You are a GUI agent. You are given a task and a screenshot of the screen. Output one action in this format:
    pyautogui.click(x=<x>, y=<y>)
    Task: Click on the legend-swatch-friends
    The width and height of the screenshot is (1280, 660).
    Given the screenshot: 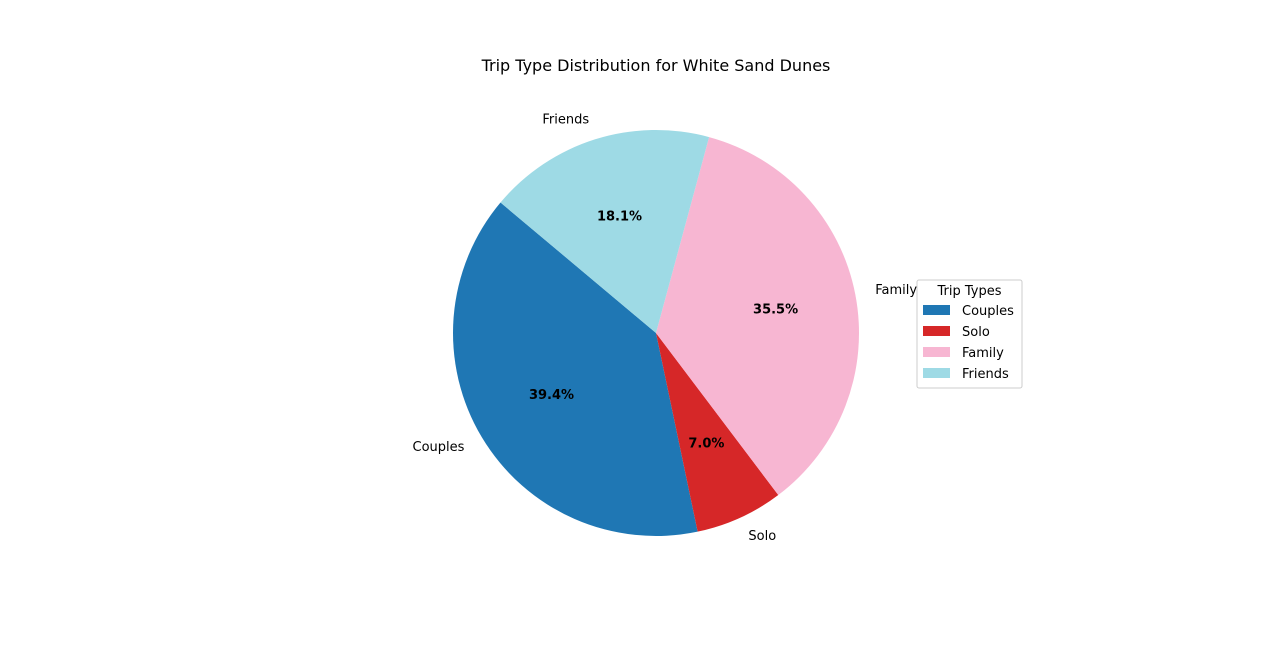 What is the action you would take?
    pyautogui.click(x=936, y=373)
    